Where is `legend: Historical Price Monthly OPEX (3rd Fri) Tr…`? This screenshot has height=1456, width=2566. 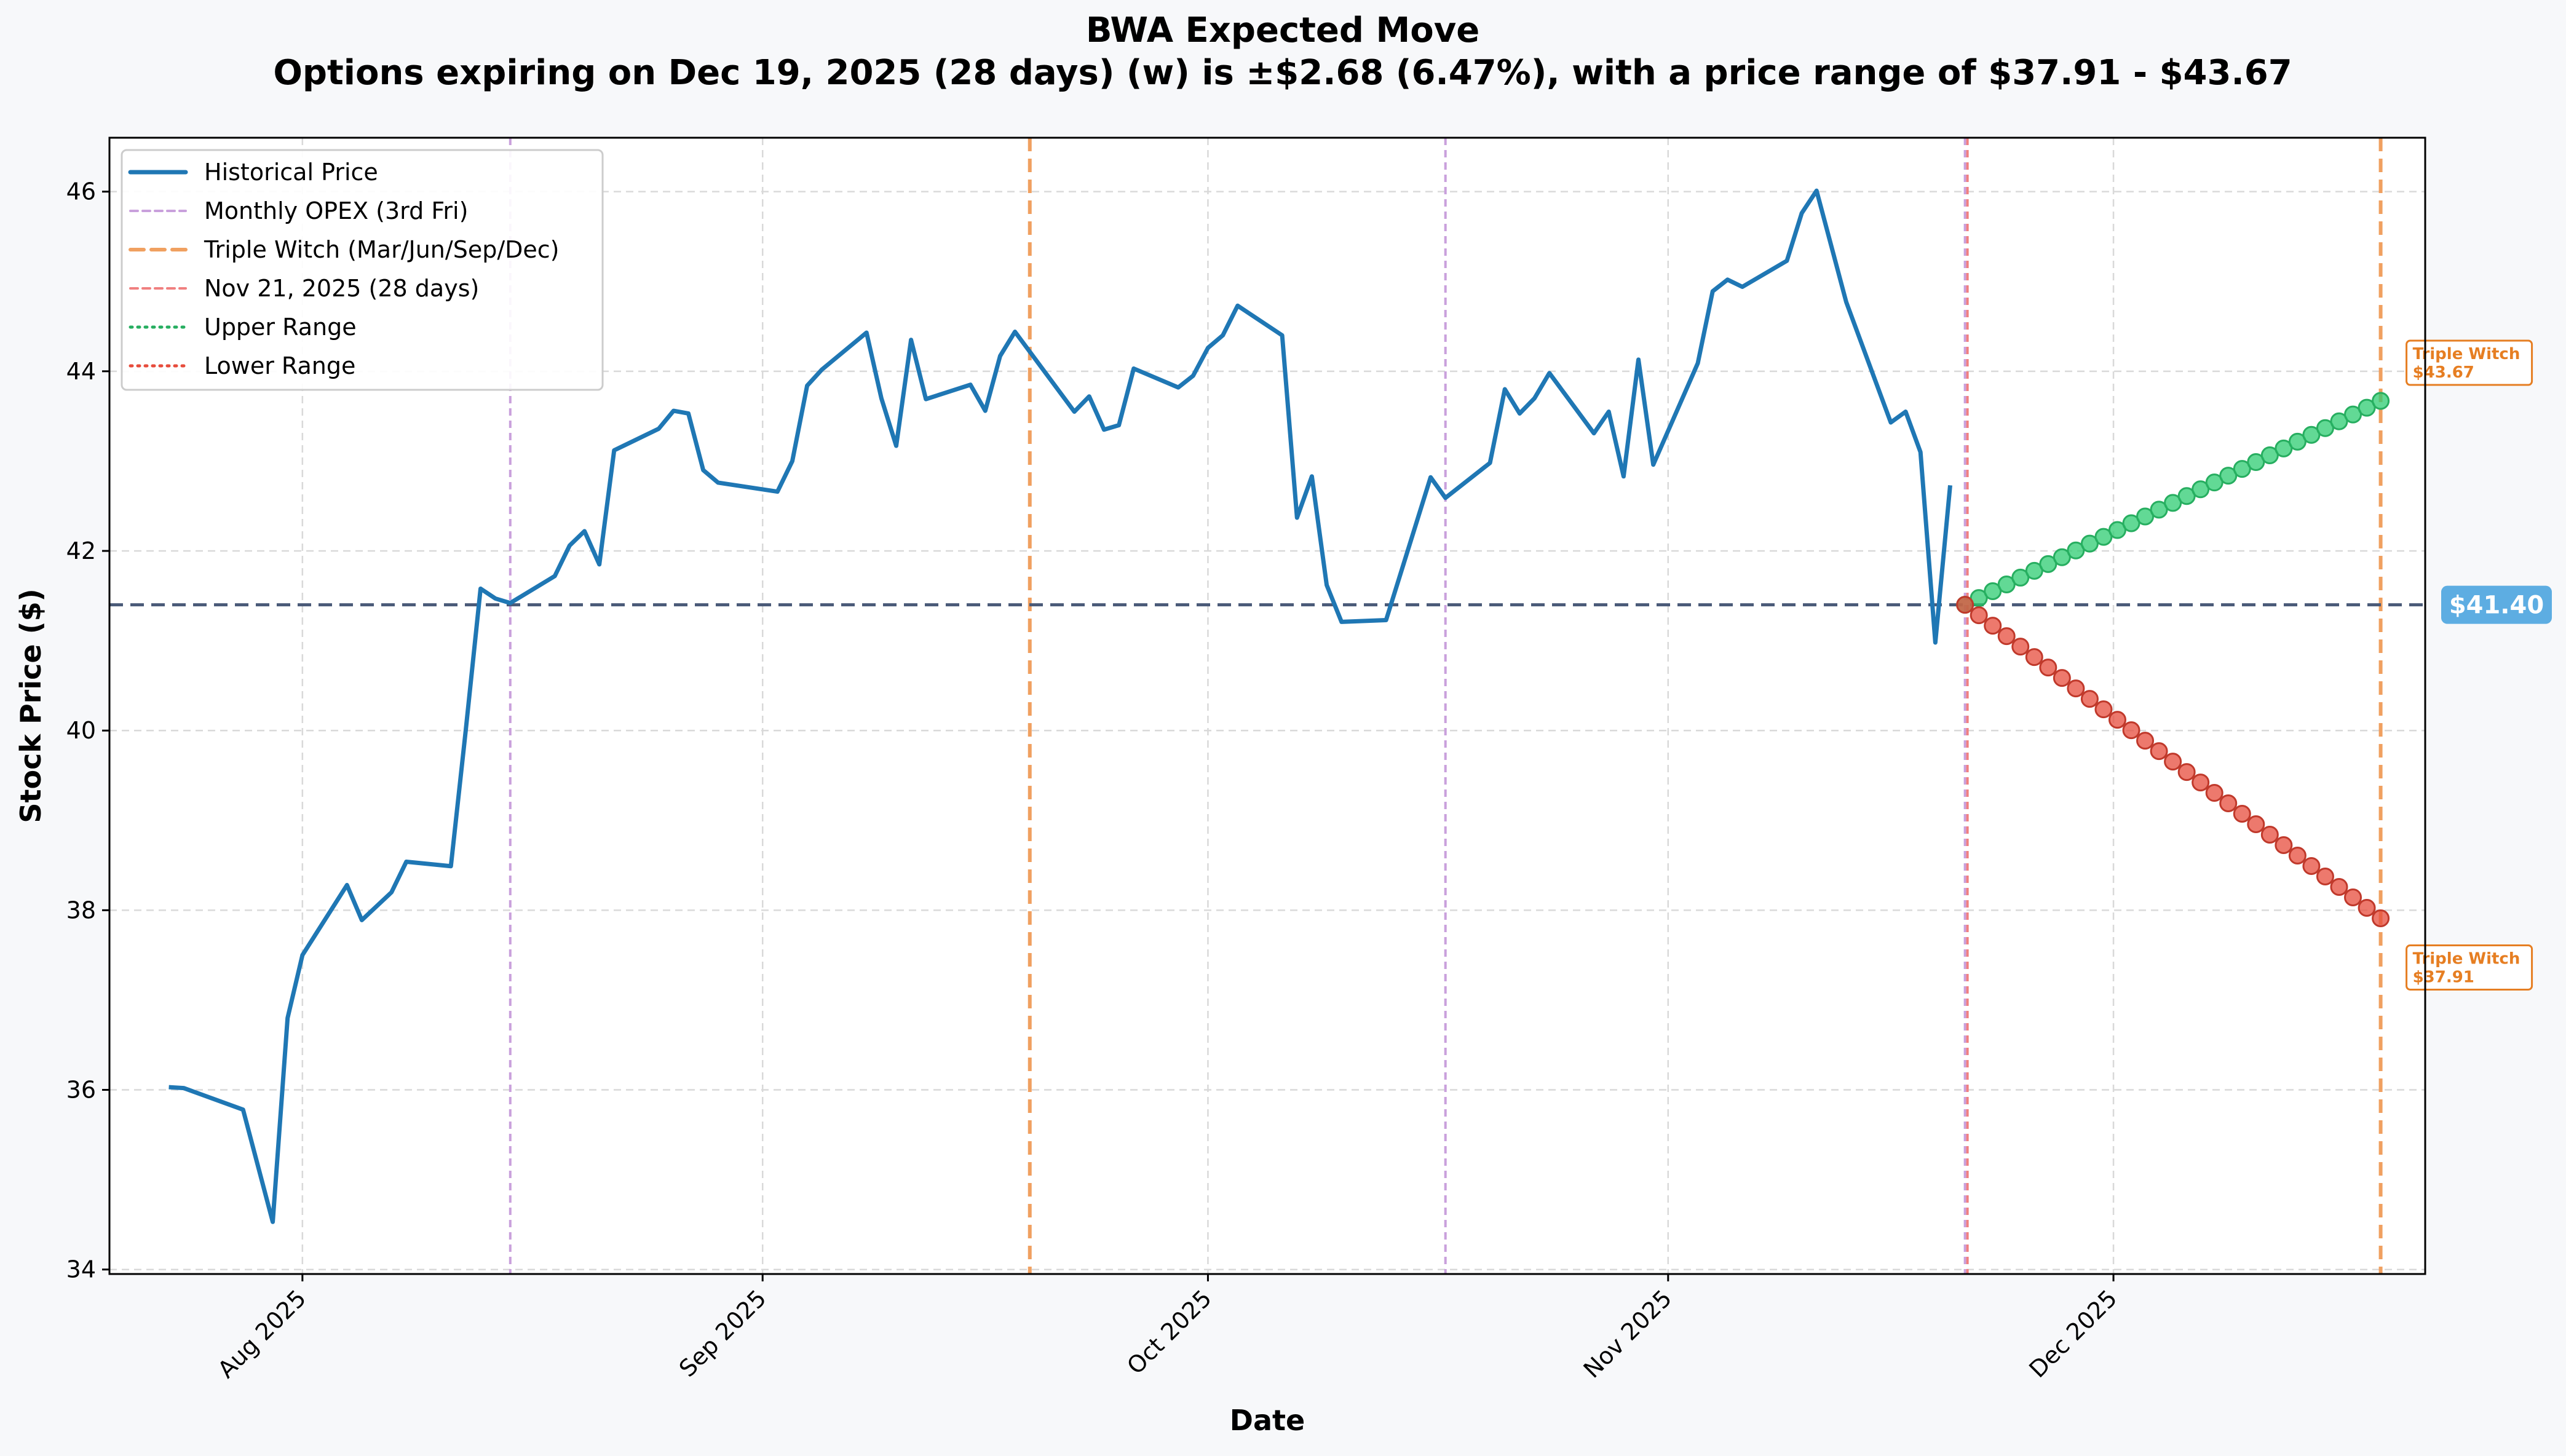 legend: Historical Price Monthly OPEX (3rd Fri) Tr… is located at coordinates (362, 270).